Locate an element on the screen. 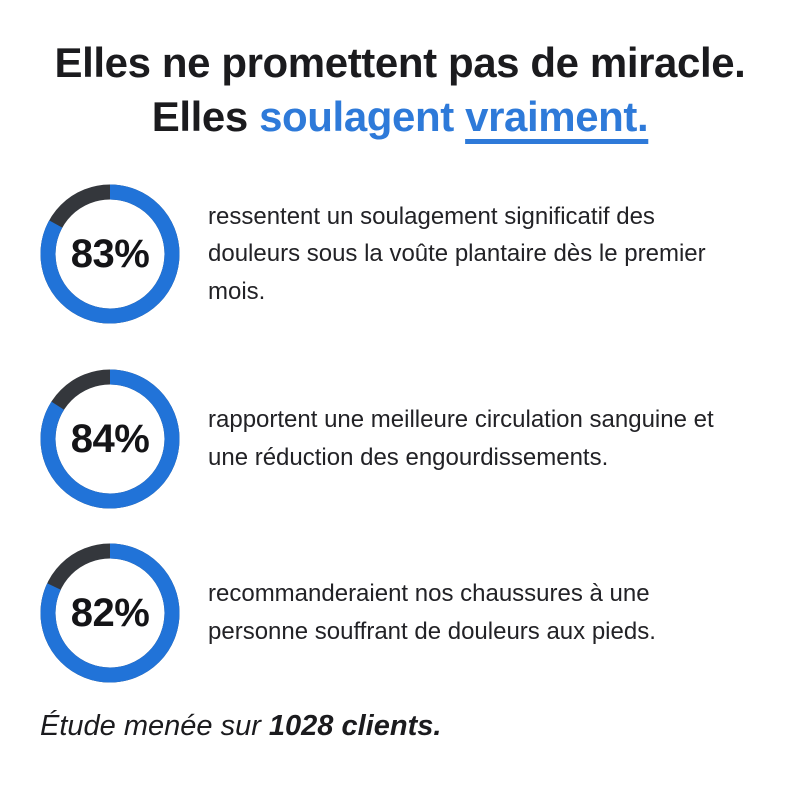  percent-label: 82% is located at coordinates (110, 612).